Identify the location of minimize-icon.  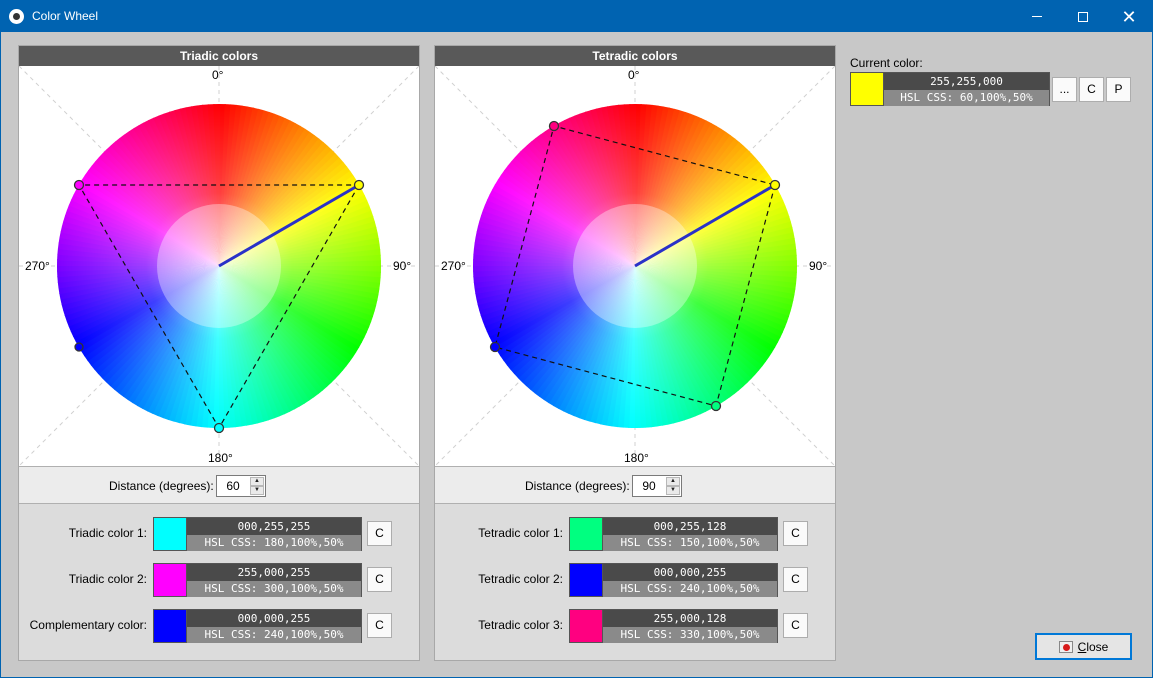
(1037, 16).